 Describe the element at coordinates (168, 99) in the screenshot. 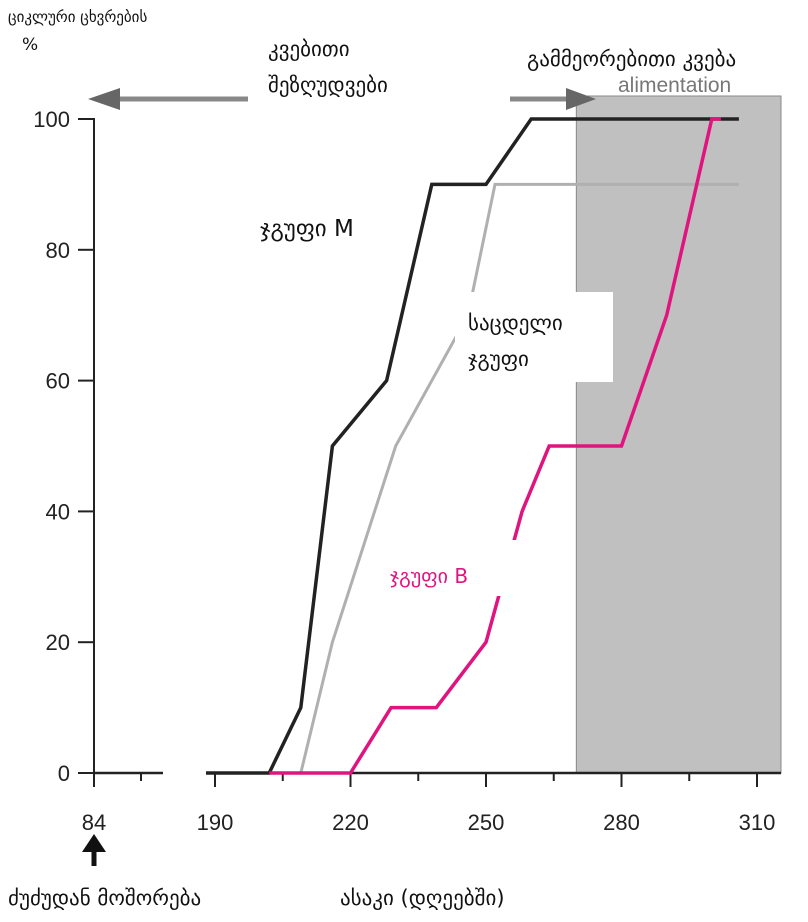

I see `restriction-arrow` at that location.